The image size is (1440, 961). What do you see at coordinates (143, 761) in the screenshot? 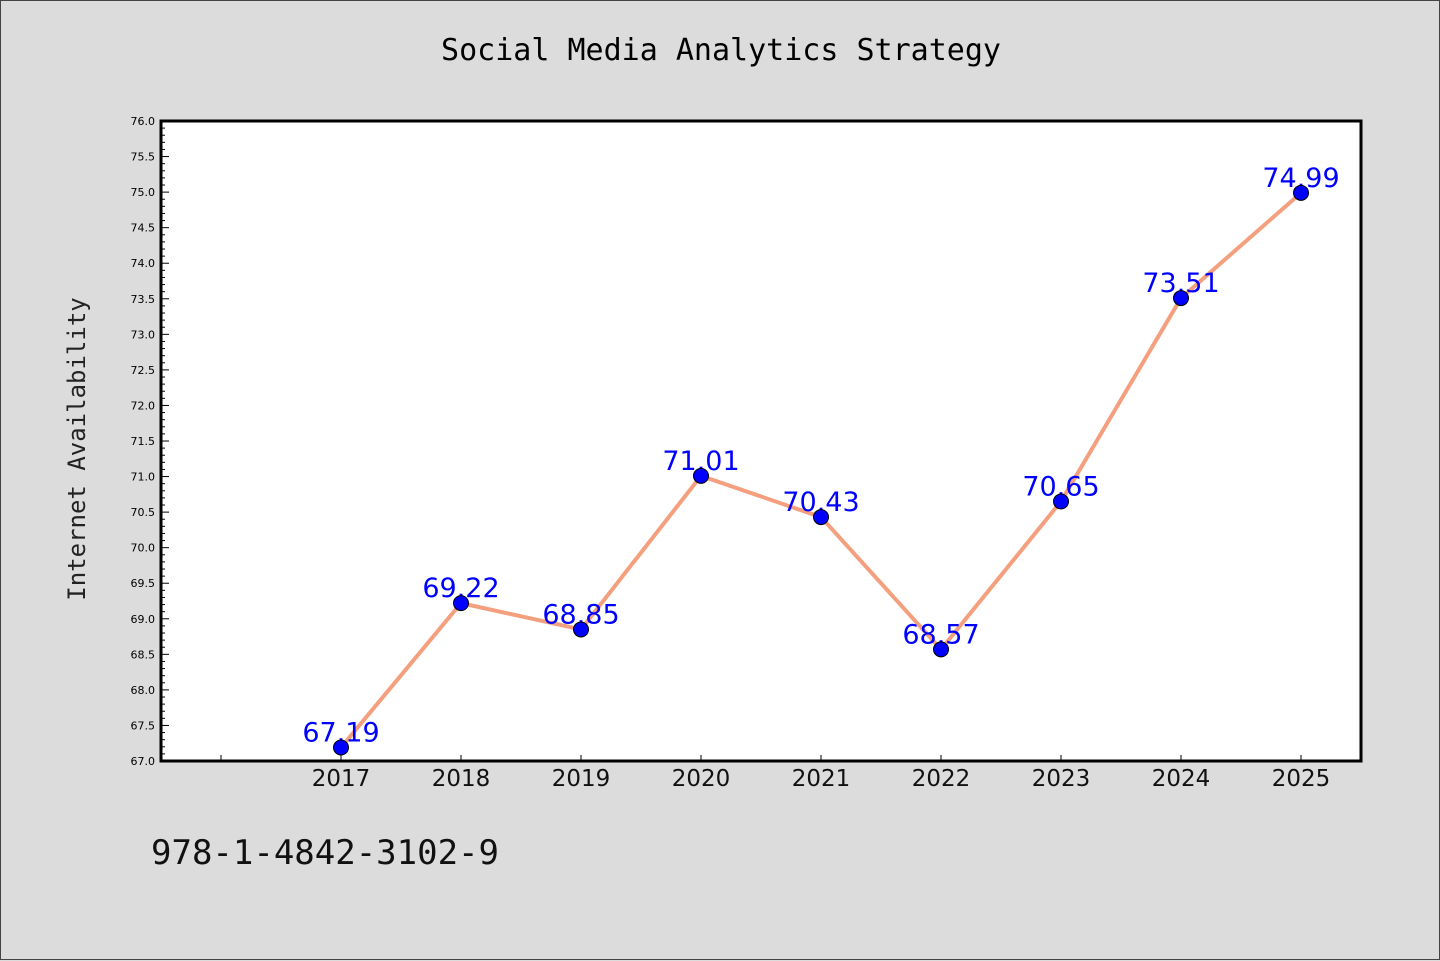
I see `y-tick-label: 67.0` at bounding box center [143, 761].